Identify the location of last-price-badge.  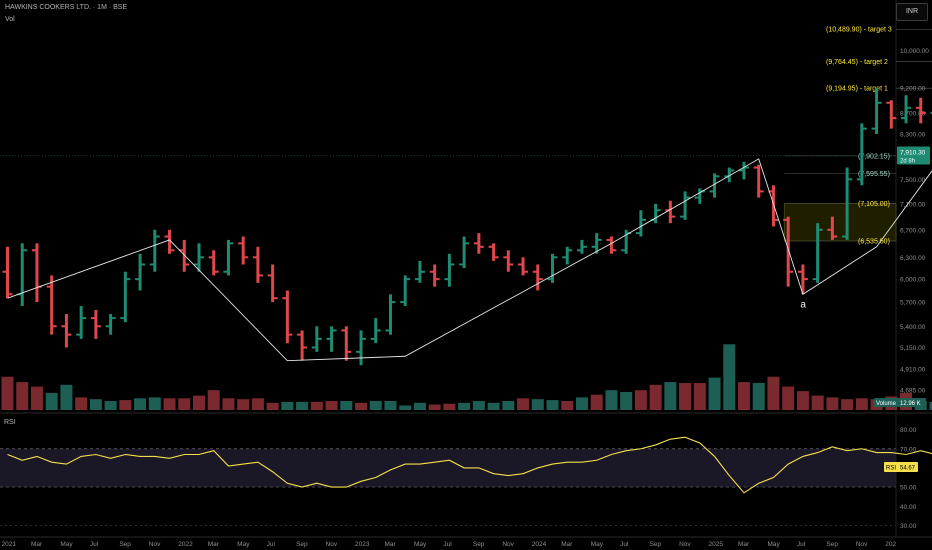
(913, 155).